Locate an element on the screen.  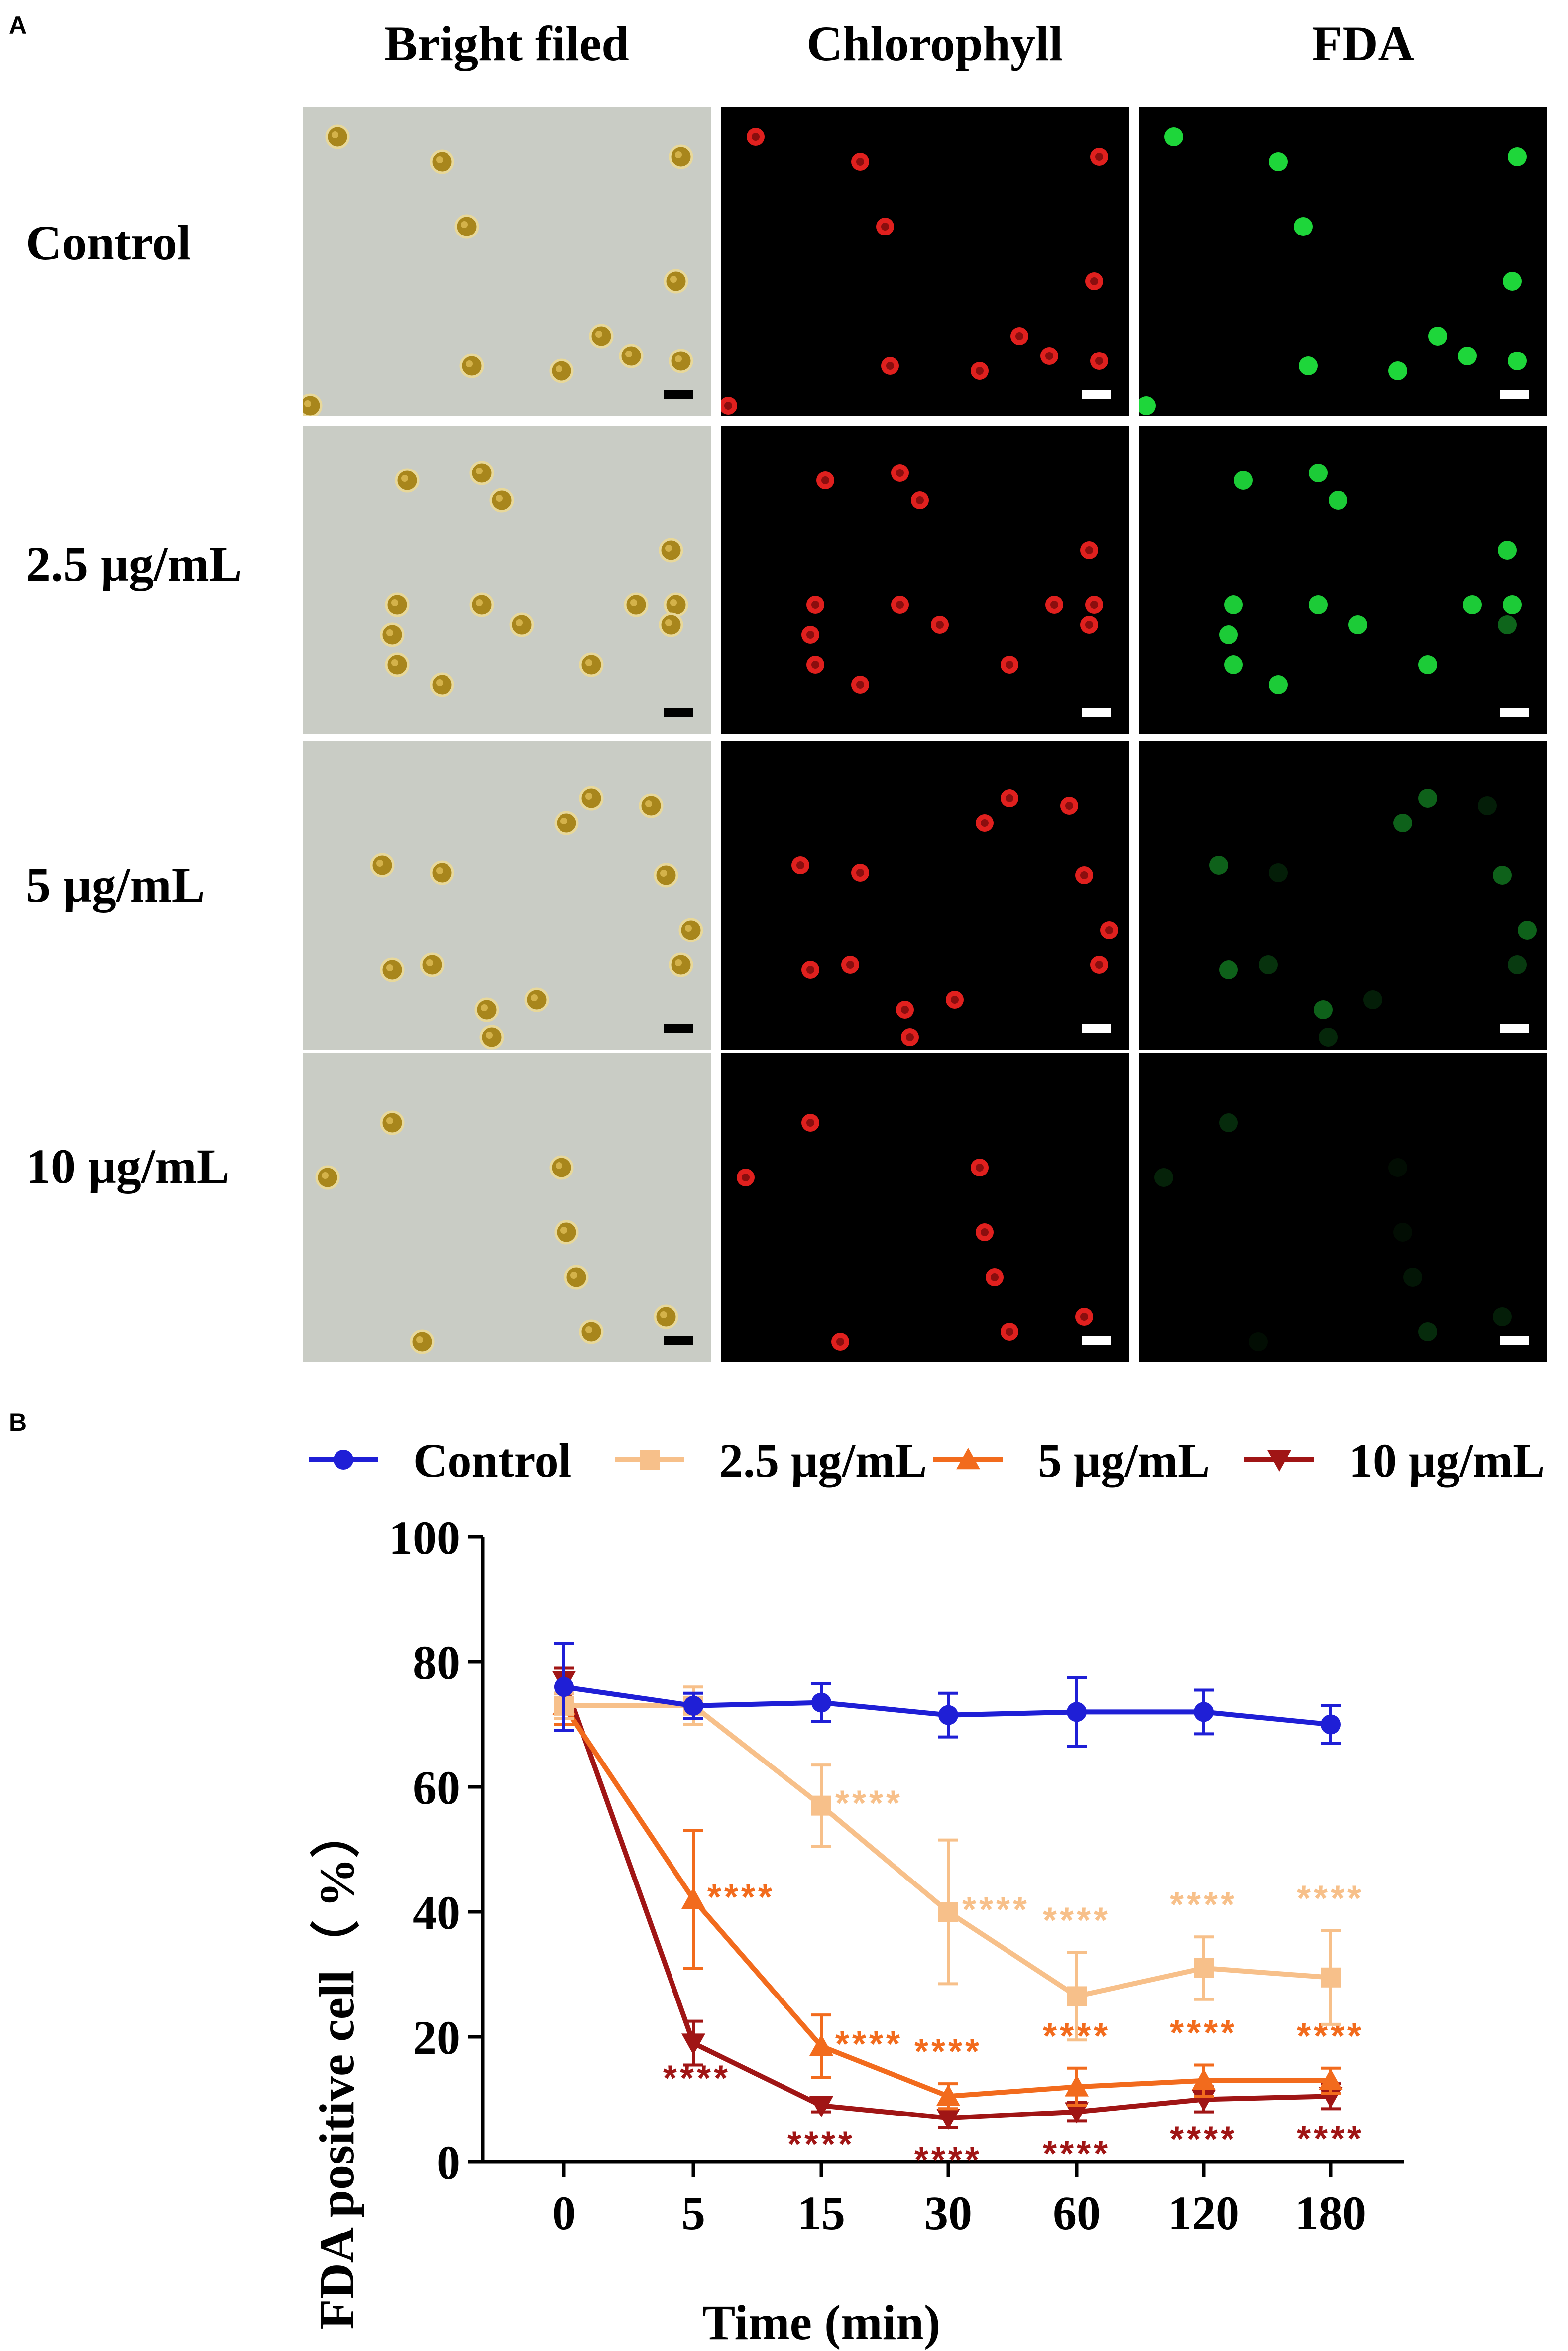
column-header-bright-field: Bright filed is located at coordinates (507, 43).